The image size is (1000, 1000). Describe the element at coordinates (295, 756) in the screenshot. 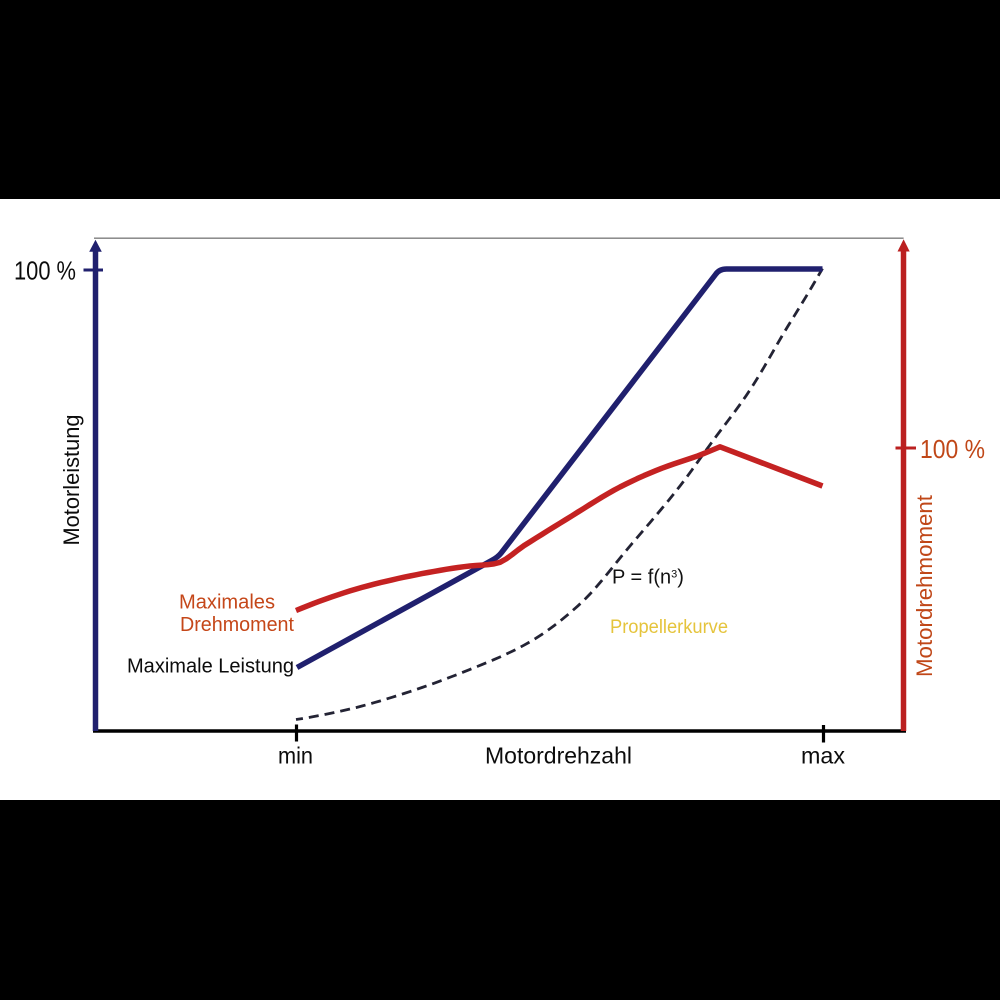

I see `svg-text: min` at that location.